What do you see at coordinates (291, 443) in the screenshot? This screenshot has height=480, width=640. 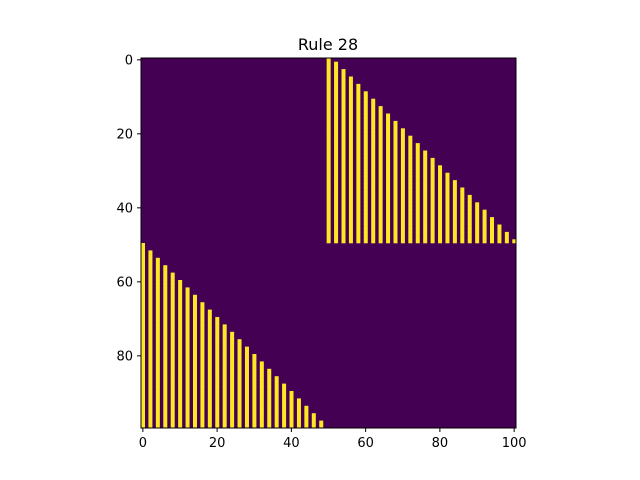 I see `x-tick-label: 40` at bounding box center [291, 443].